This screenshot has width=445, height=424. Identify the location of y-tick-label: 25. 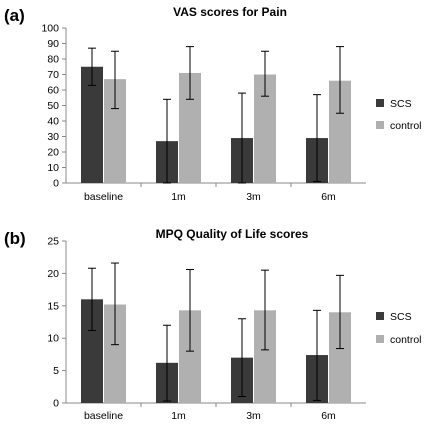
(53, 242).